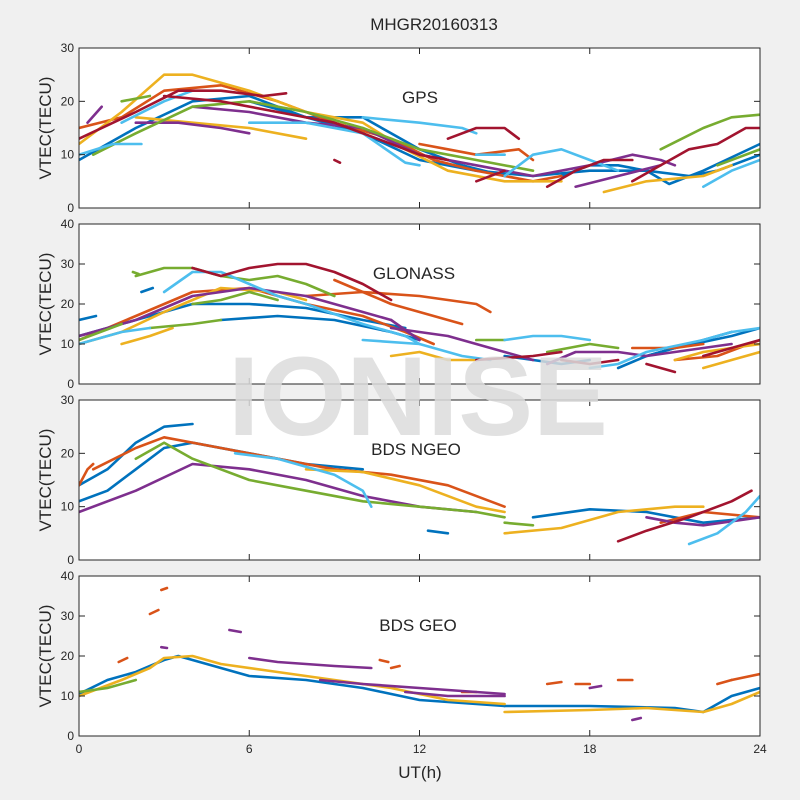  What do you see at coordinates (417, 625) in the screenshot?
I see `panel-label-bds-geo: BDS GEO` at bounding box center [417, 625].